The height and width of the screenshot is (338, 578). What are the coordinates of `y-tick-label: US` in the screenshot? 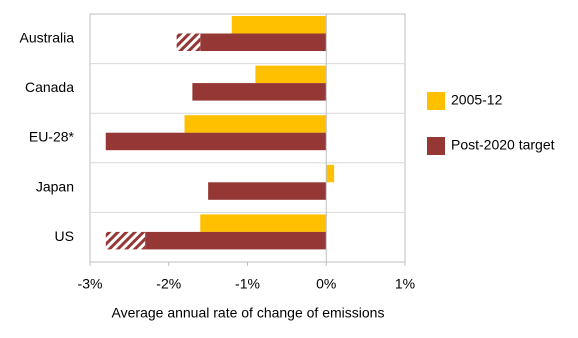 It's located at (64, 236).